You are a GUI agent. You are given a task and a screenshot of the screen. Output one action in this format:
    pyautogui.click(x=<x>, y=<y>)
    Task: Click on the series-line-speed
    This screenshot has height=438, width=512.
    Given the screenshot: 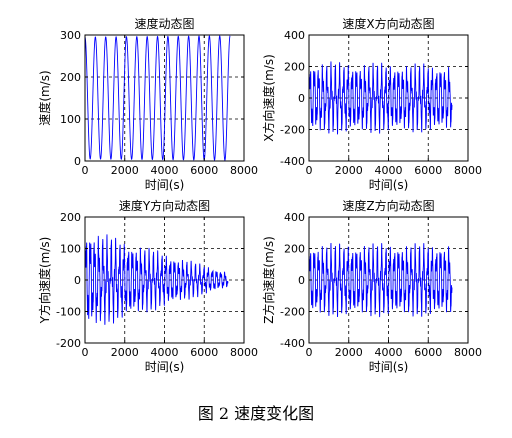 What is the action you would take?
    pyautogui.click(x=157, y=98)
    